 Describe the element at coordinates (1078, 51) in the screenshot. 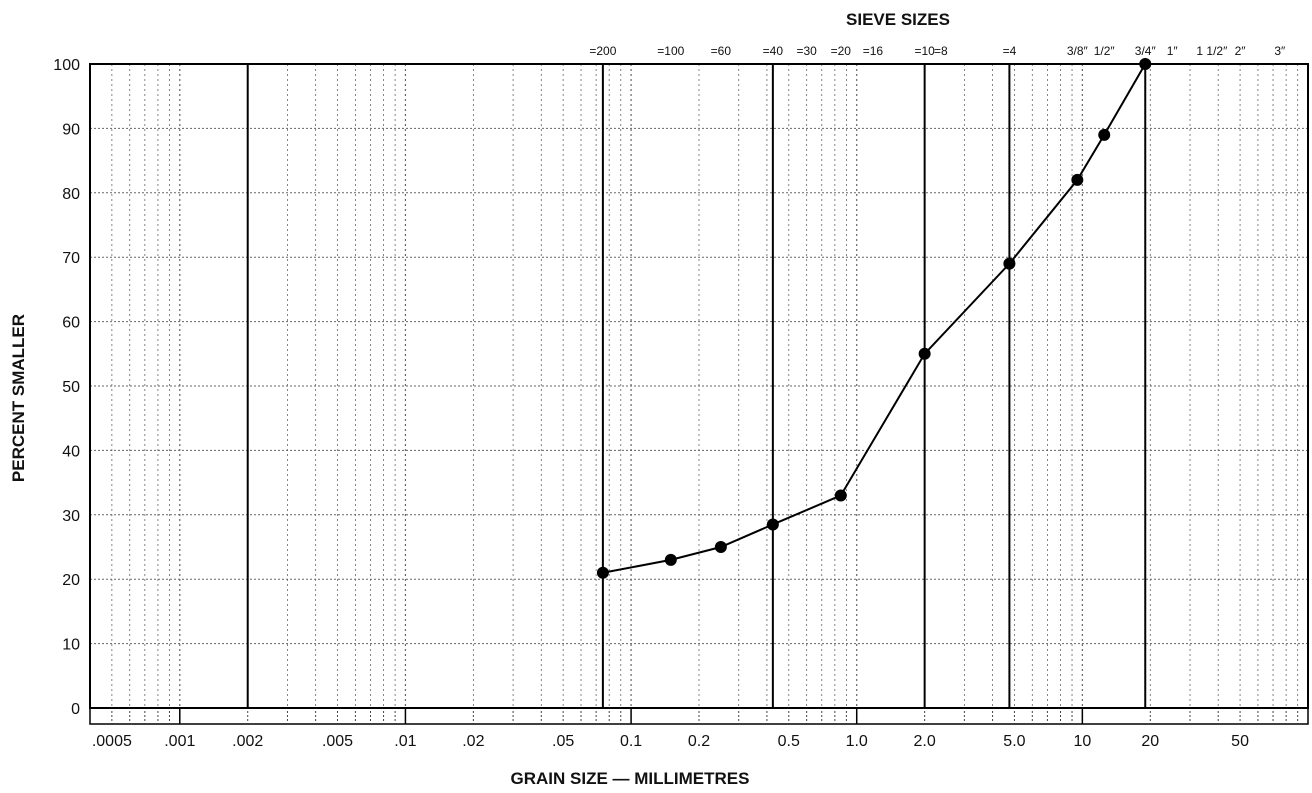

I see `sieve-label: 3/8″` at that location.